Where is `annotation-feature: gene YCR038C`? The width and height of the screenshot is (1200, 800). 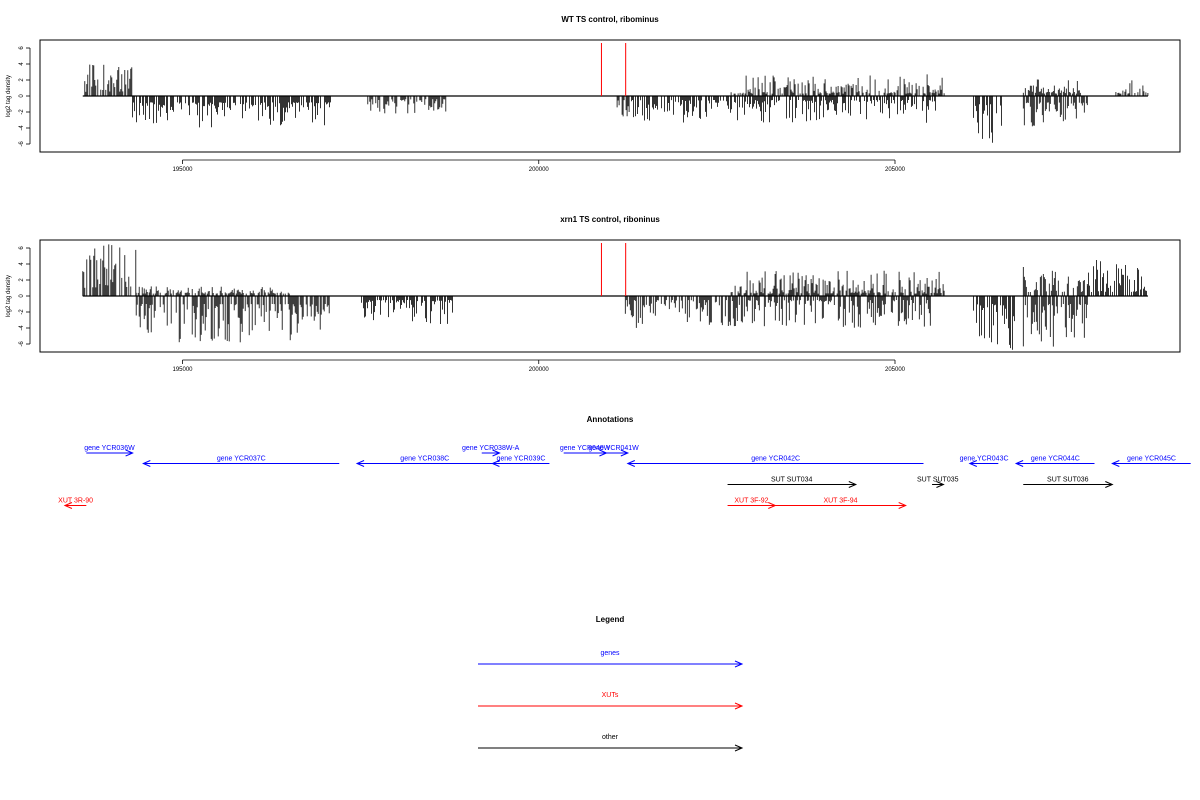 annotation-feature: gene YCR038C is located at coordinates (424, 461).